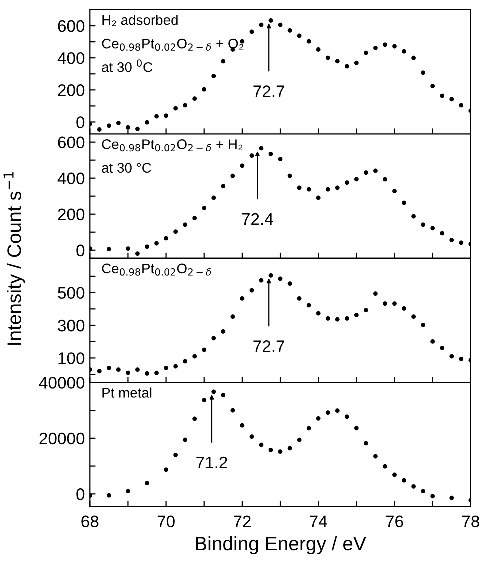 The image size is (482, 565). What do you see at coordinates (172, 146) in the screenshot?
I see `annotation: Ce$_{0.98}$Pt$_{0.02}$O$_{2−δ}$ + H₂` at bounding box center [172, 146].